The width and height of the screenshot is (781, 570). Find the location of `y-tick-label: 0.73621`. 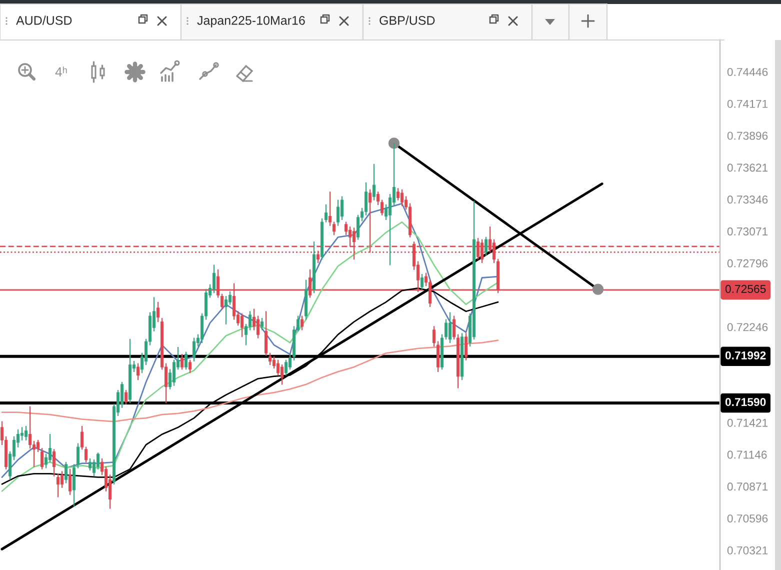

y-tick-label: 0.73621 is located at coordinates (747, 168).